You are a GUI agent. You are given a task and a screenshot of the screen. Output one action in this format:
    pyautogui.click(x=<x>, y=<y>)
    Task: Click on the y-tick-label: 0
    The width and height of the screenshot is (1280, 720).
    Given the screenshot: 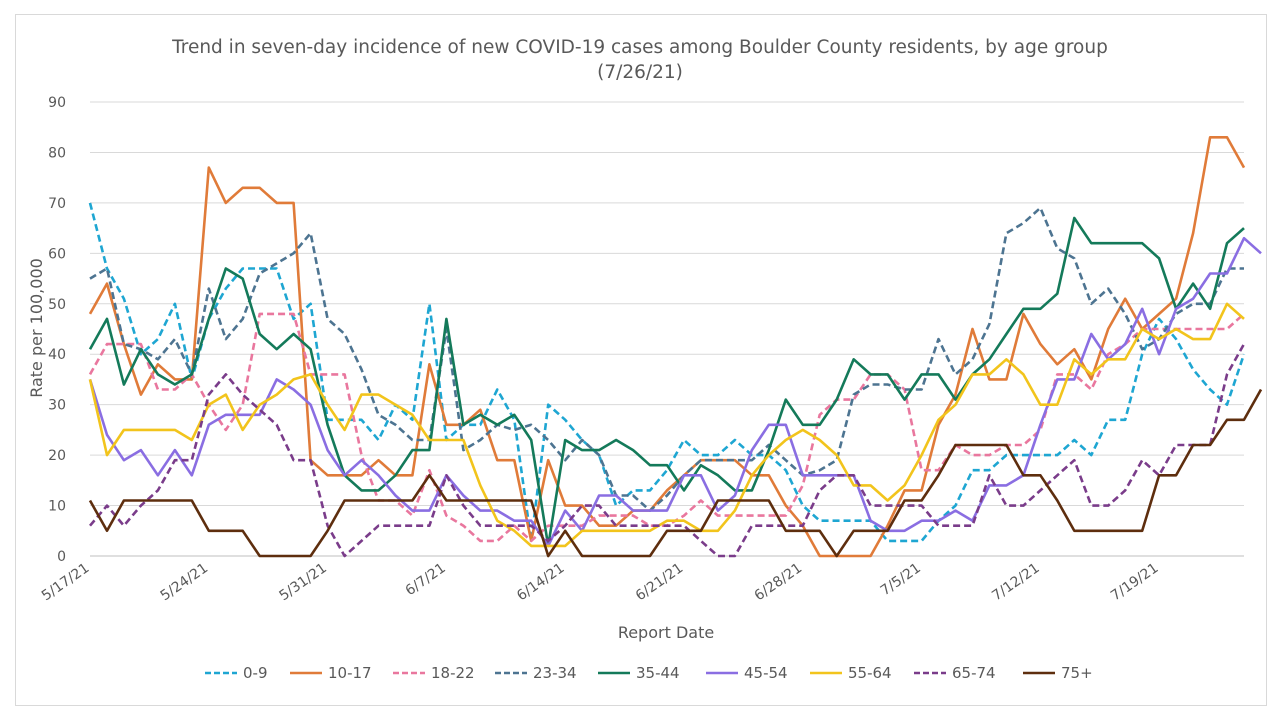 What is the action you would take?
    pyautogui.click(x=61, y=557)
    